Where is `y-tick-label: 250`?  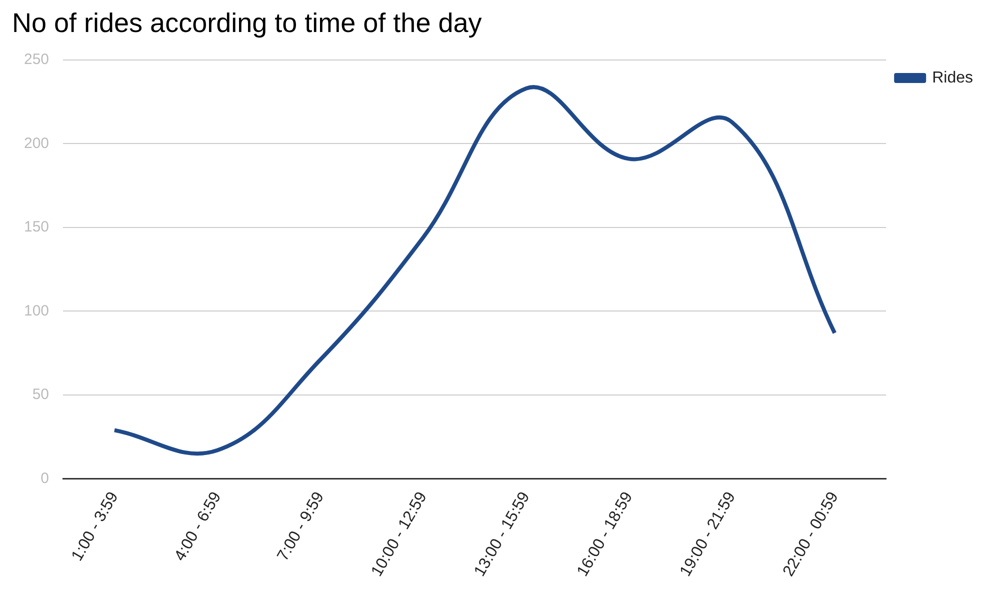 y-tick-label: 250 is located at coordinates (37, 59).